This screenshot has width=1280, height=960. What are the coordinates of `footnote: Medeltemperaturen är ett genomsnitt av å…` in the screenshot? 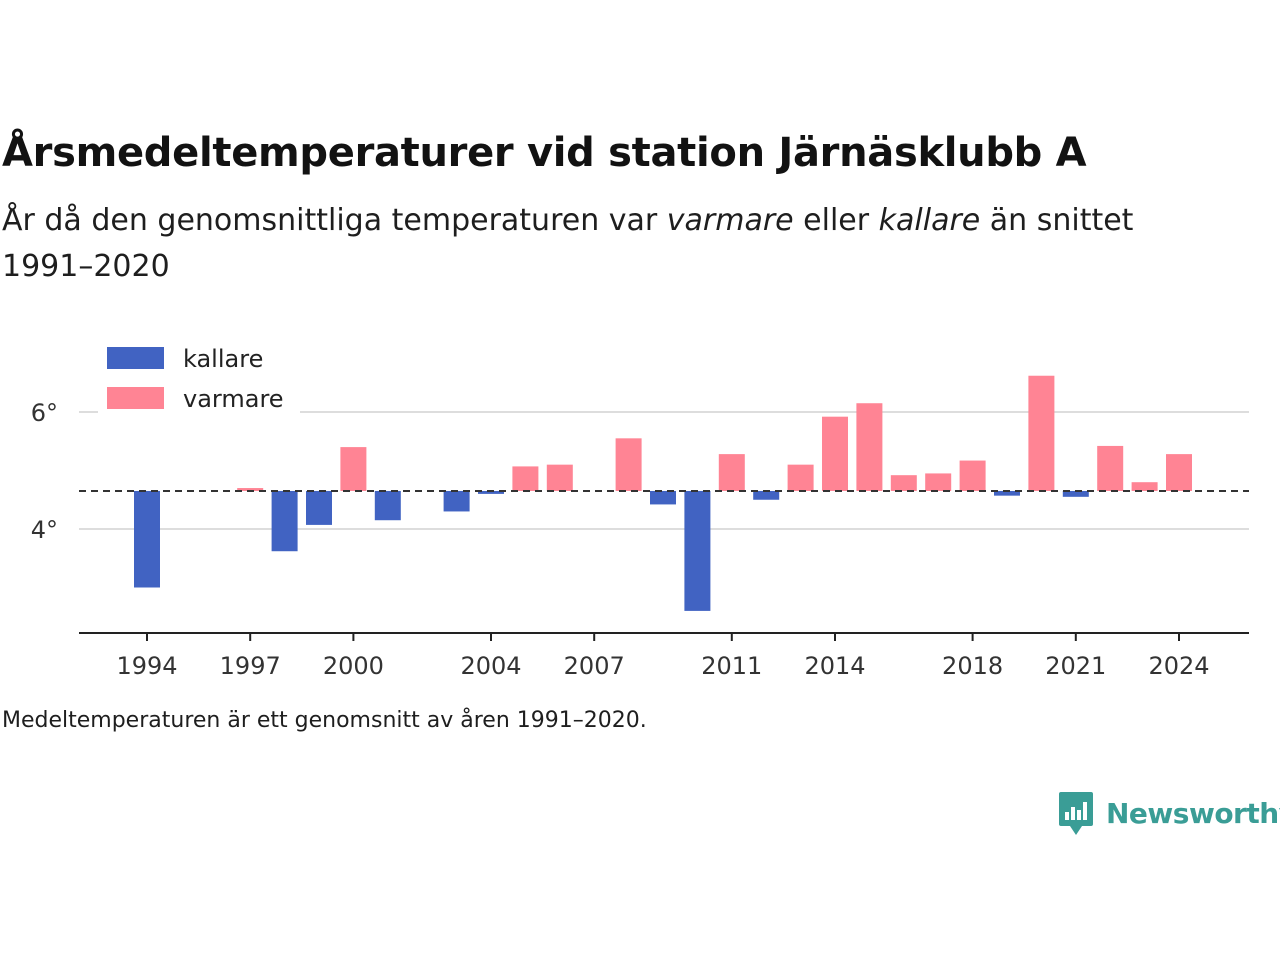 It's located at (324, 720).